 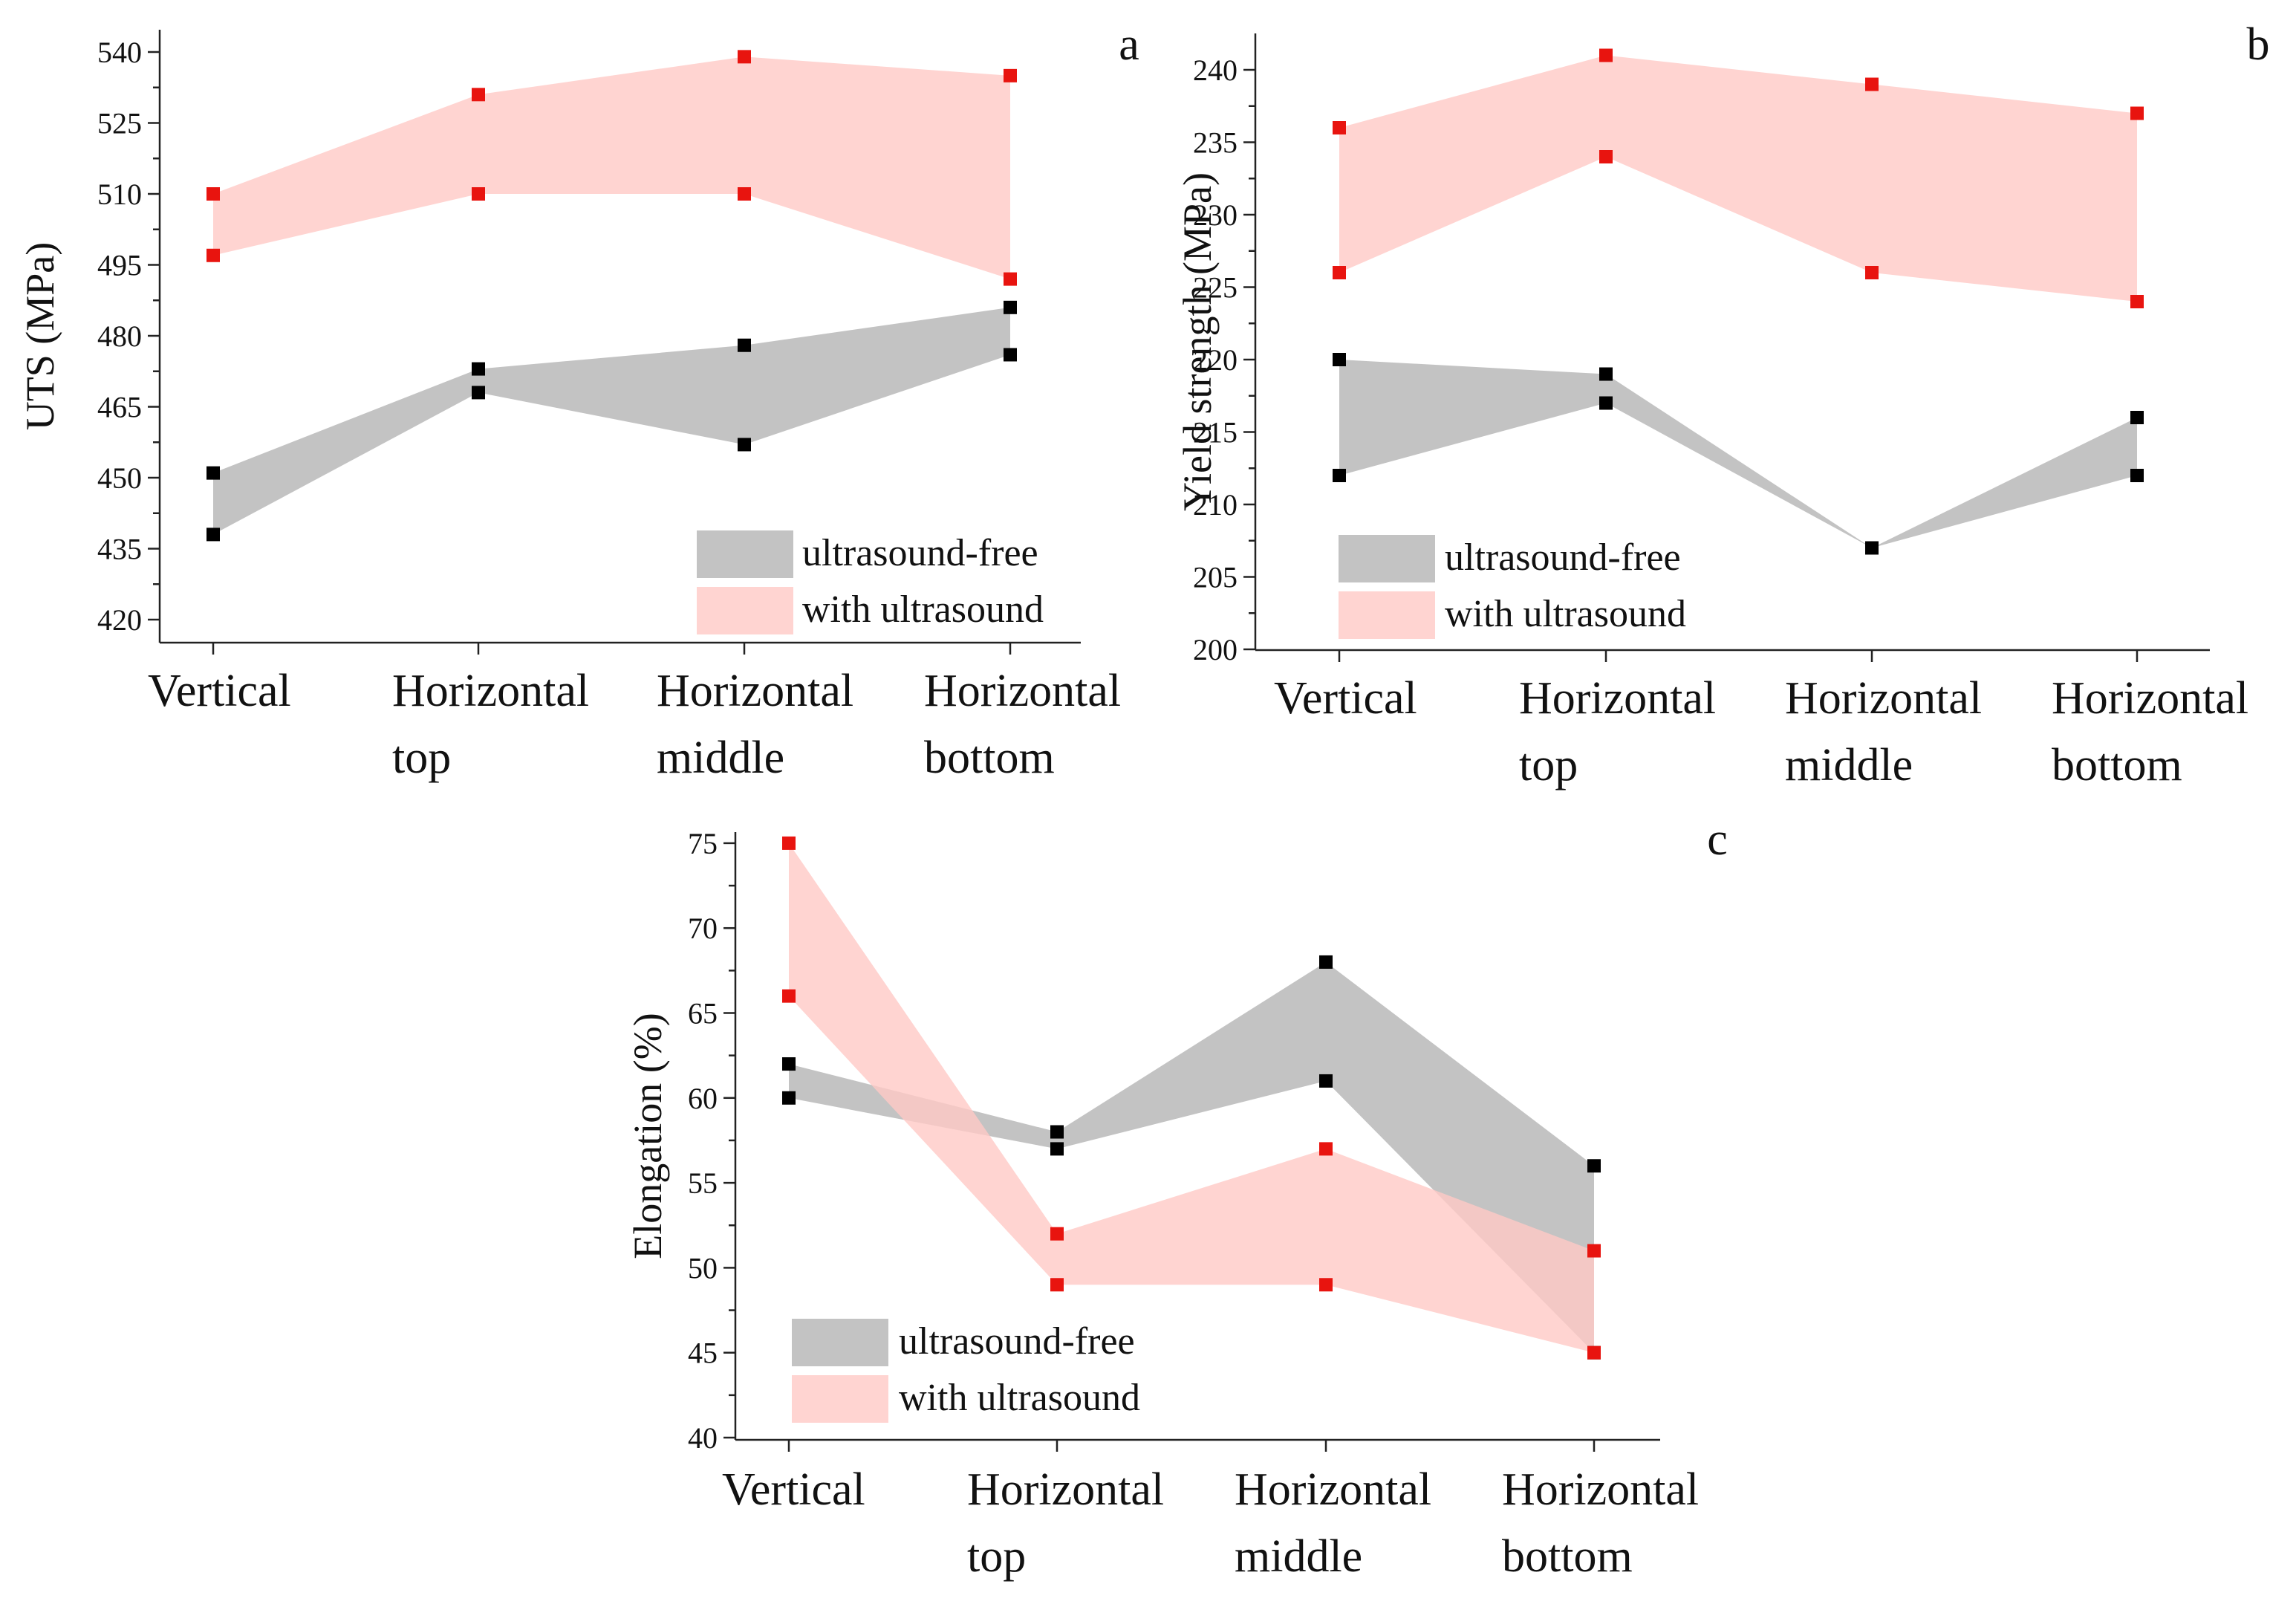 I want to click on y-tick-label: 215, so click(x=1215, y=433).